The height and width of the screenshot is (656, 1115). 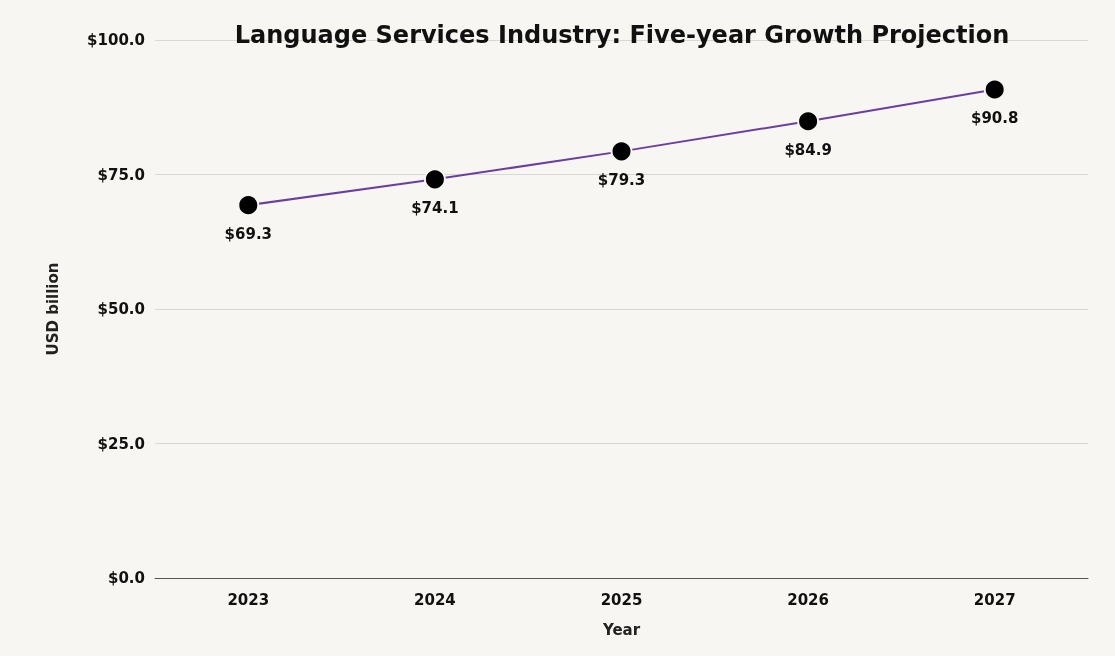 I want to click on y-tick-label: $50.0, so click(x=121, y=309).